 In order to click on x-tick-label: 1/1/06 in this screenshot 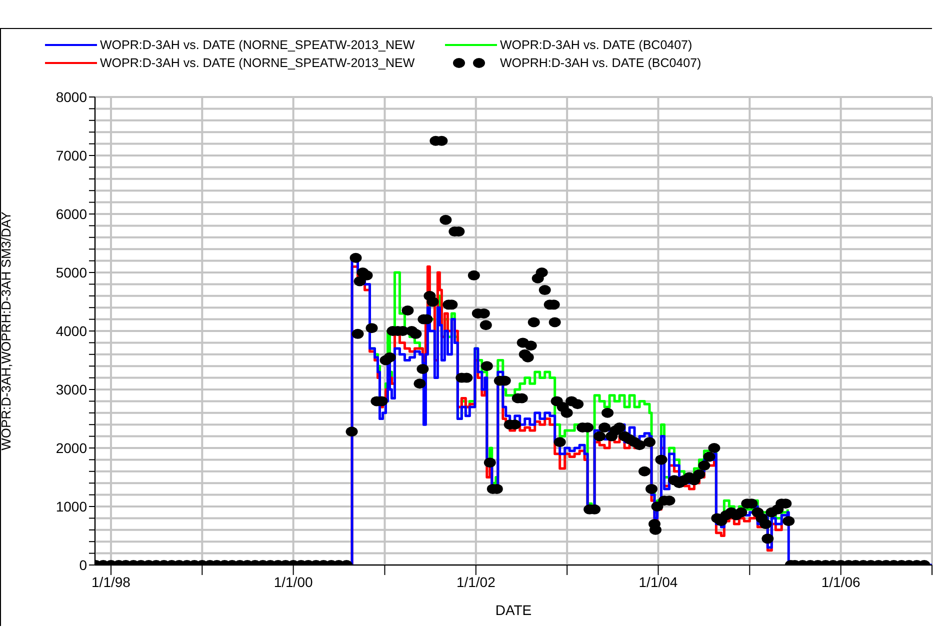, I will do `click(840, 582)`.